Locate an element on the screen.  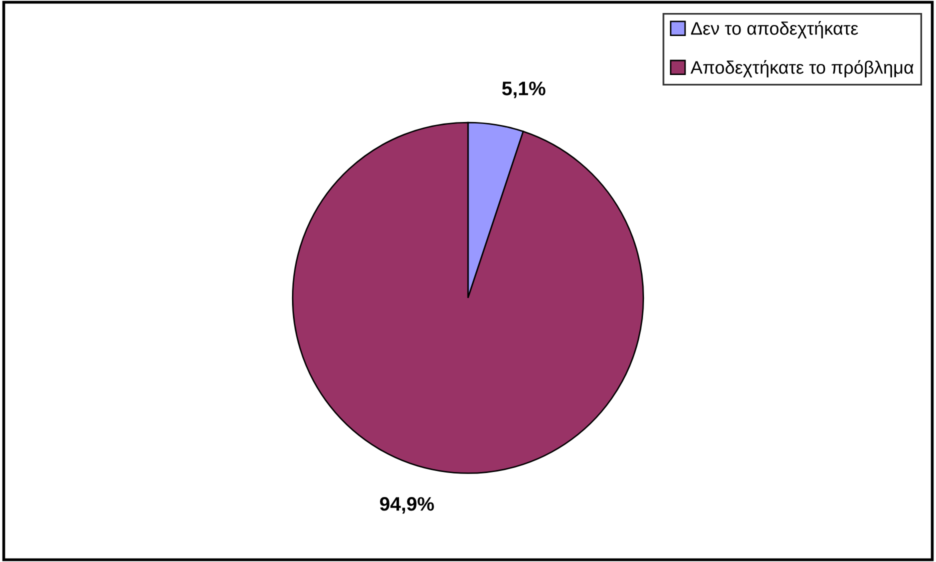
legend-label: Αποδεχτήκατε το πρόβλημα is located at coordinates (802, 69).